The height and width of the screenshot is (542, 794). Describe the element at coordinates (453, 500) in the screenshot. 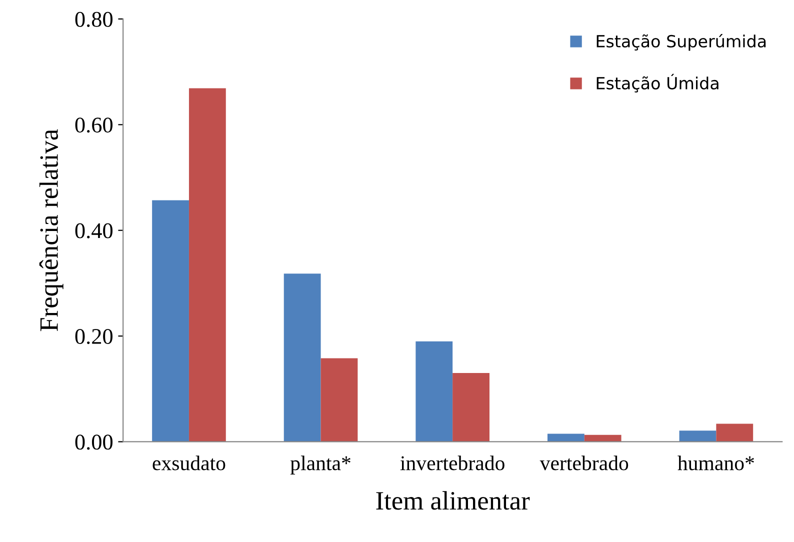

I see `x-axis-title: Item alimentar` at that location.